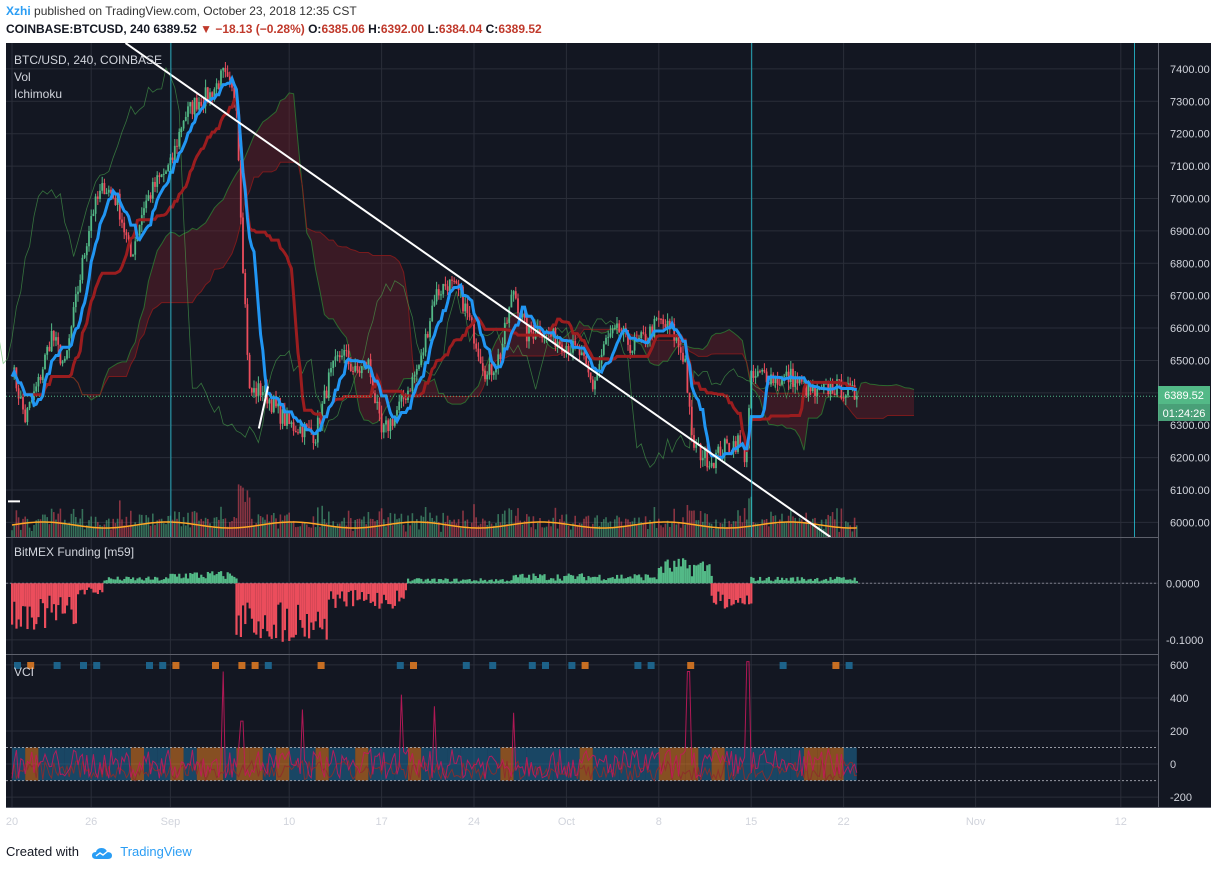 The image size is (1218, 869). I want to click on x-tick-label: 22, so click(843, 822).